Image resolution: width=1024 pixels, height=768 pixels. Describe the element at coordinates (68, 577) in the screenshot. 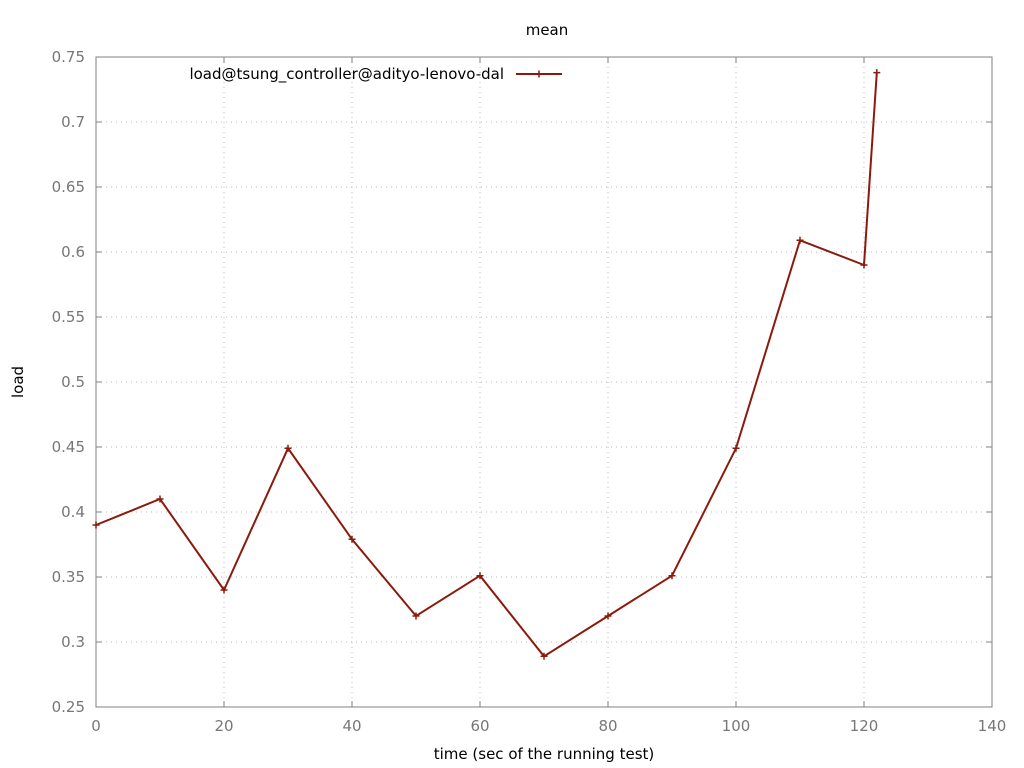

I see `y-tick-label: 0.35` at that location.